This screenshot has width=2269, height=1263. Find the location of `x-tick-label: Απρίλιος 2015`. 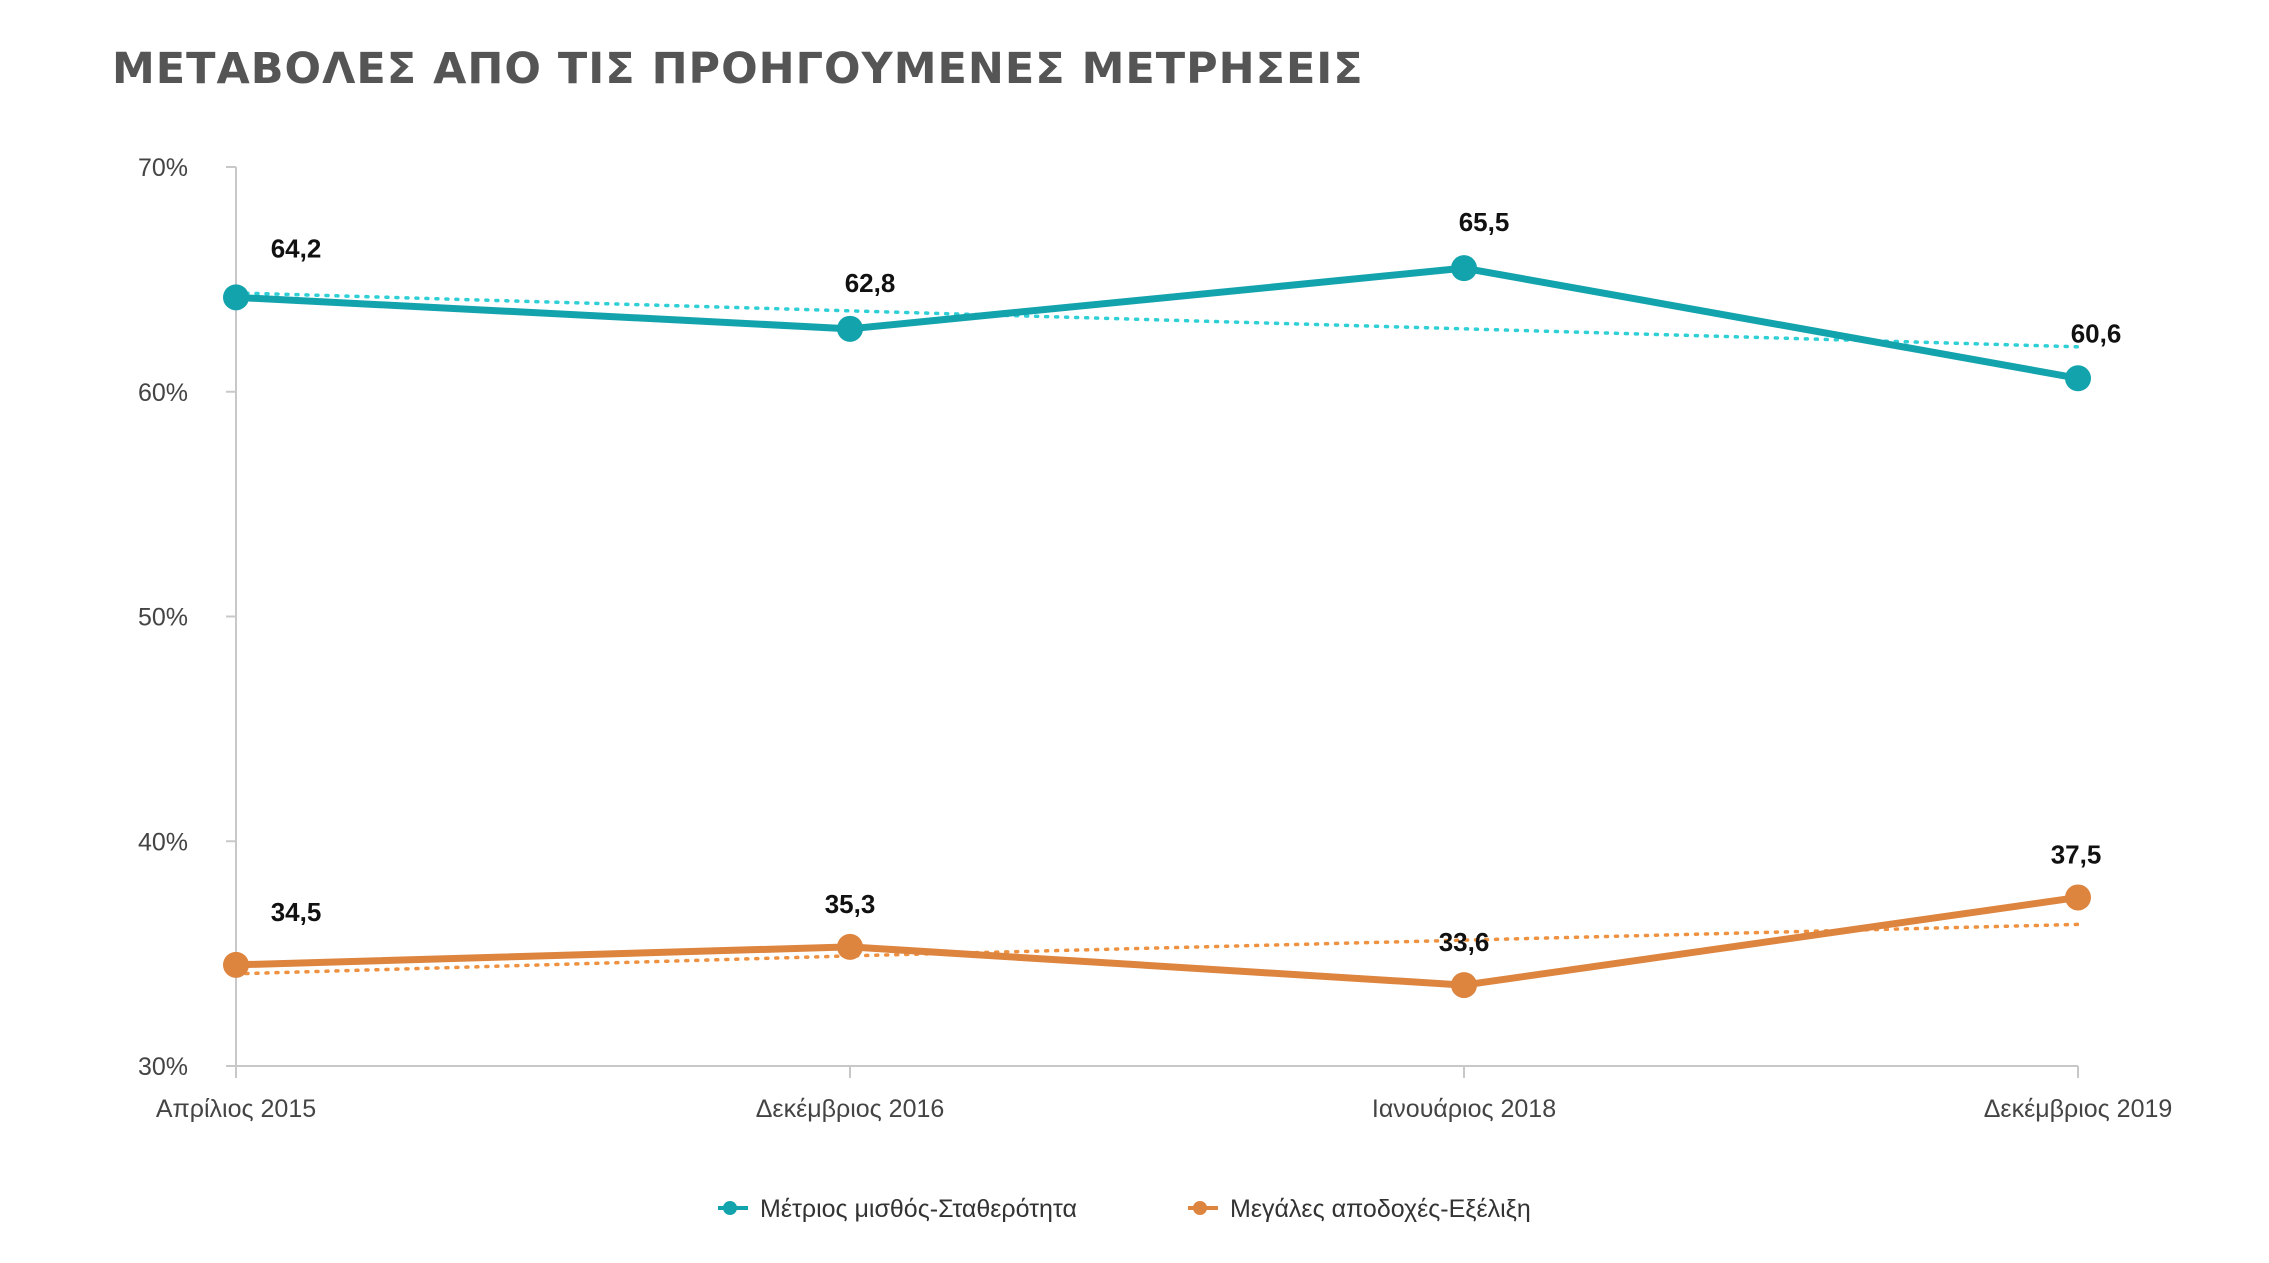

x-tick-label: Απρίλιος 2015 is located at coordinates (236, 1109).